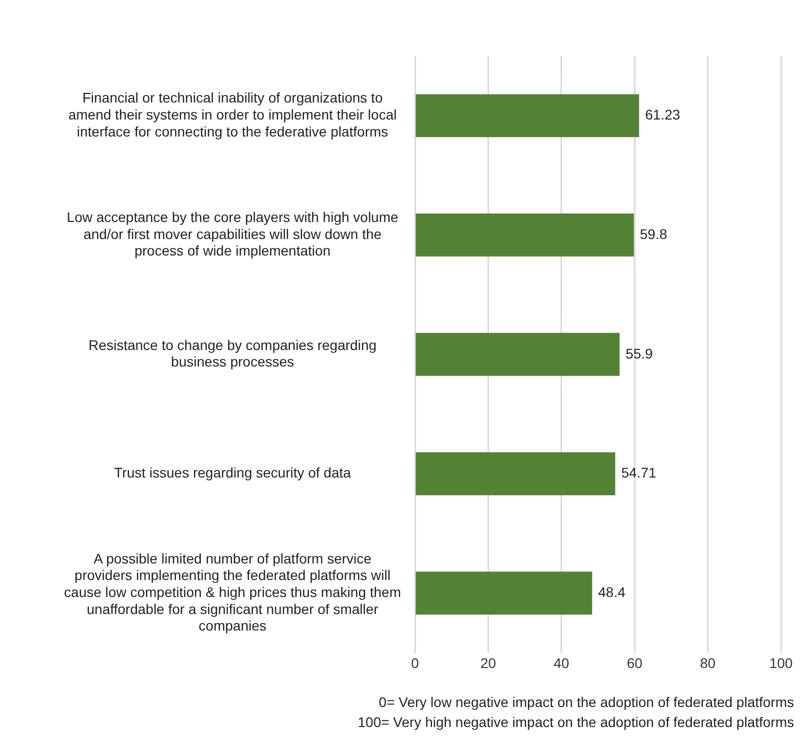 The image size is (806, 747). What do you see at coordinates (488, 663) in the screenshot?
I see `x-tick-label: 20` at bounding box center [488, 663].